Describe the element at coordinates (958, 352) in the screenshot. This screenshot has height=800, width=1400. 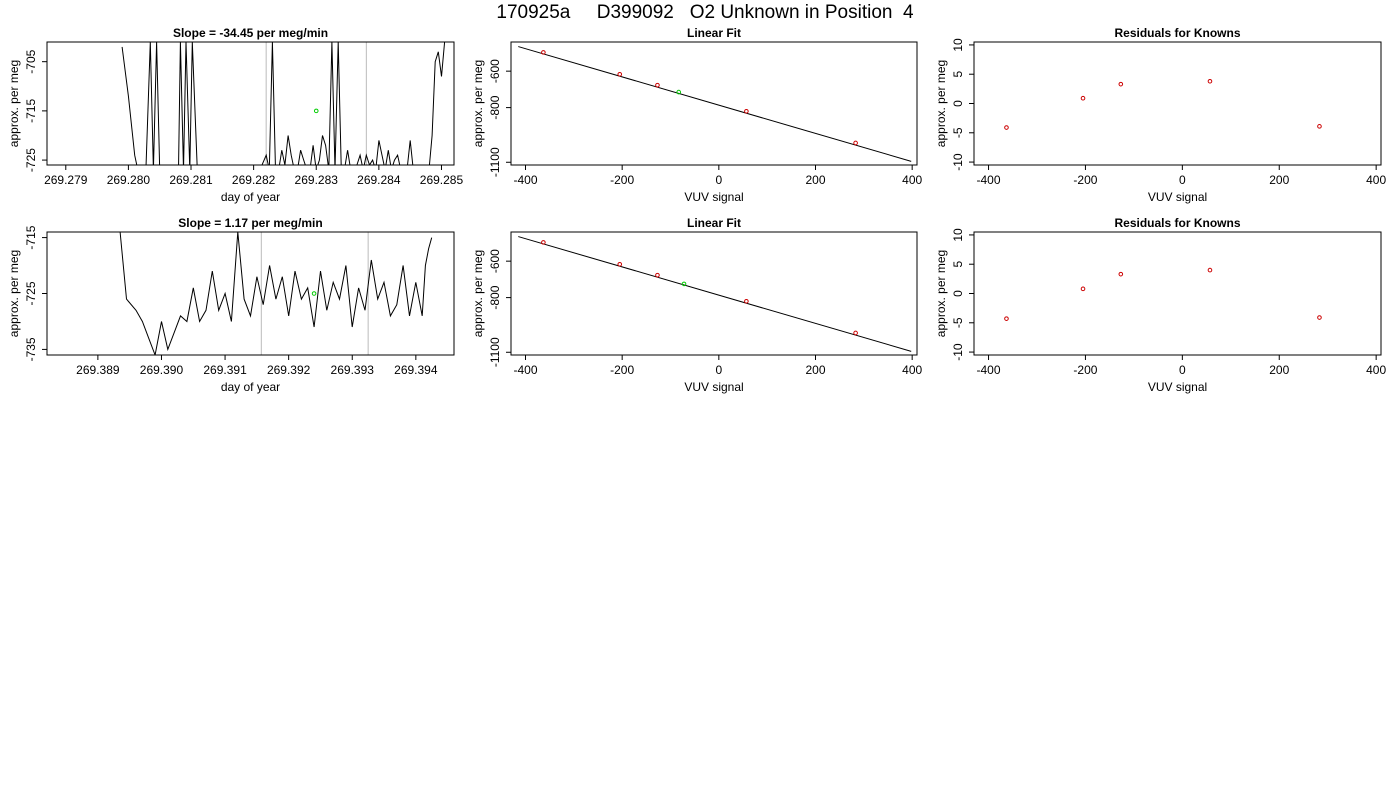
I see `y-tick-label: -10` at that location.